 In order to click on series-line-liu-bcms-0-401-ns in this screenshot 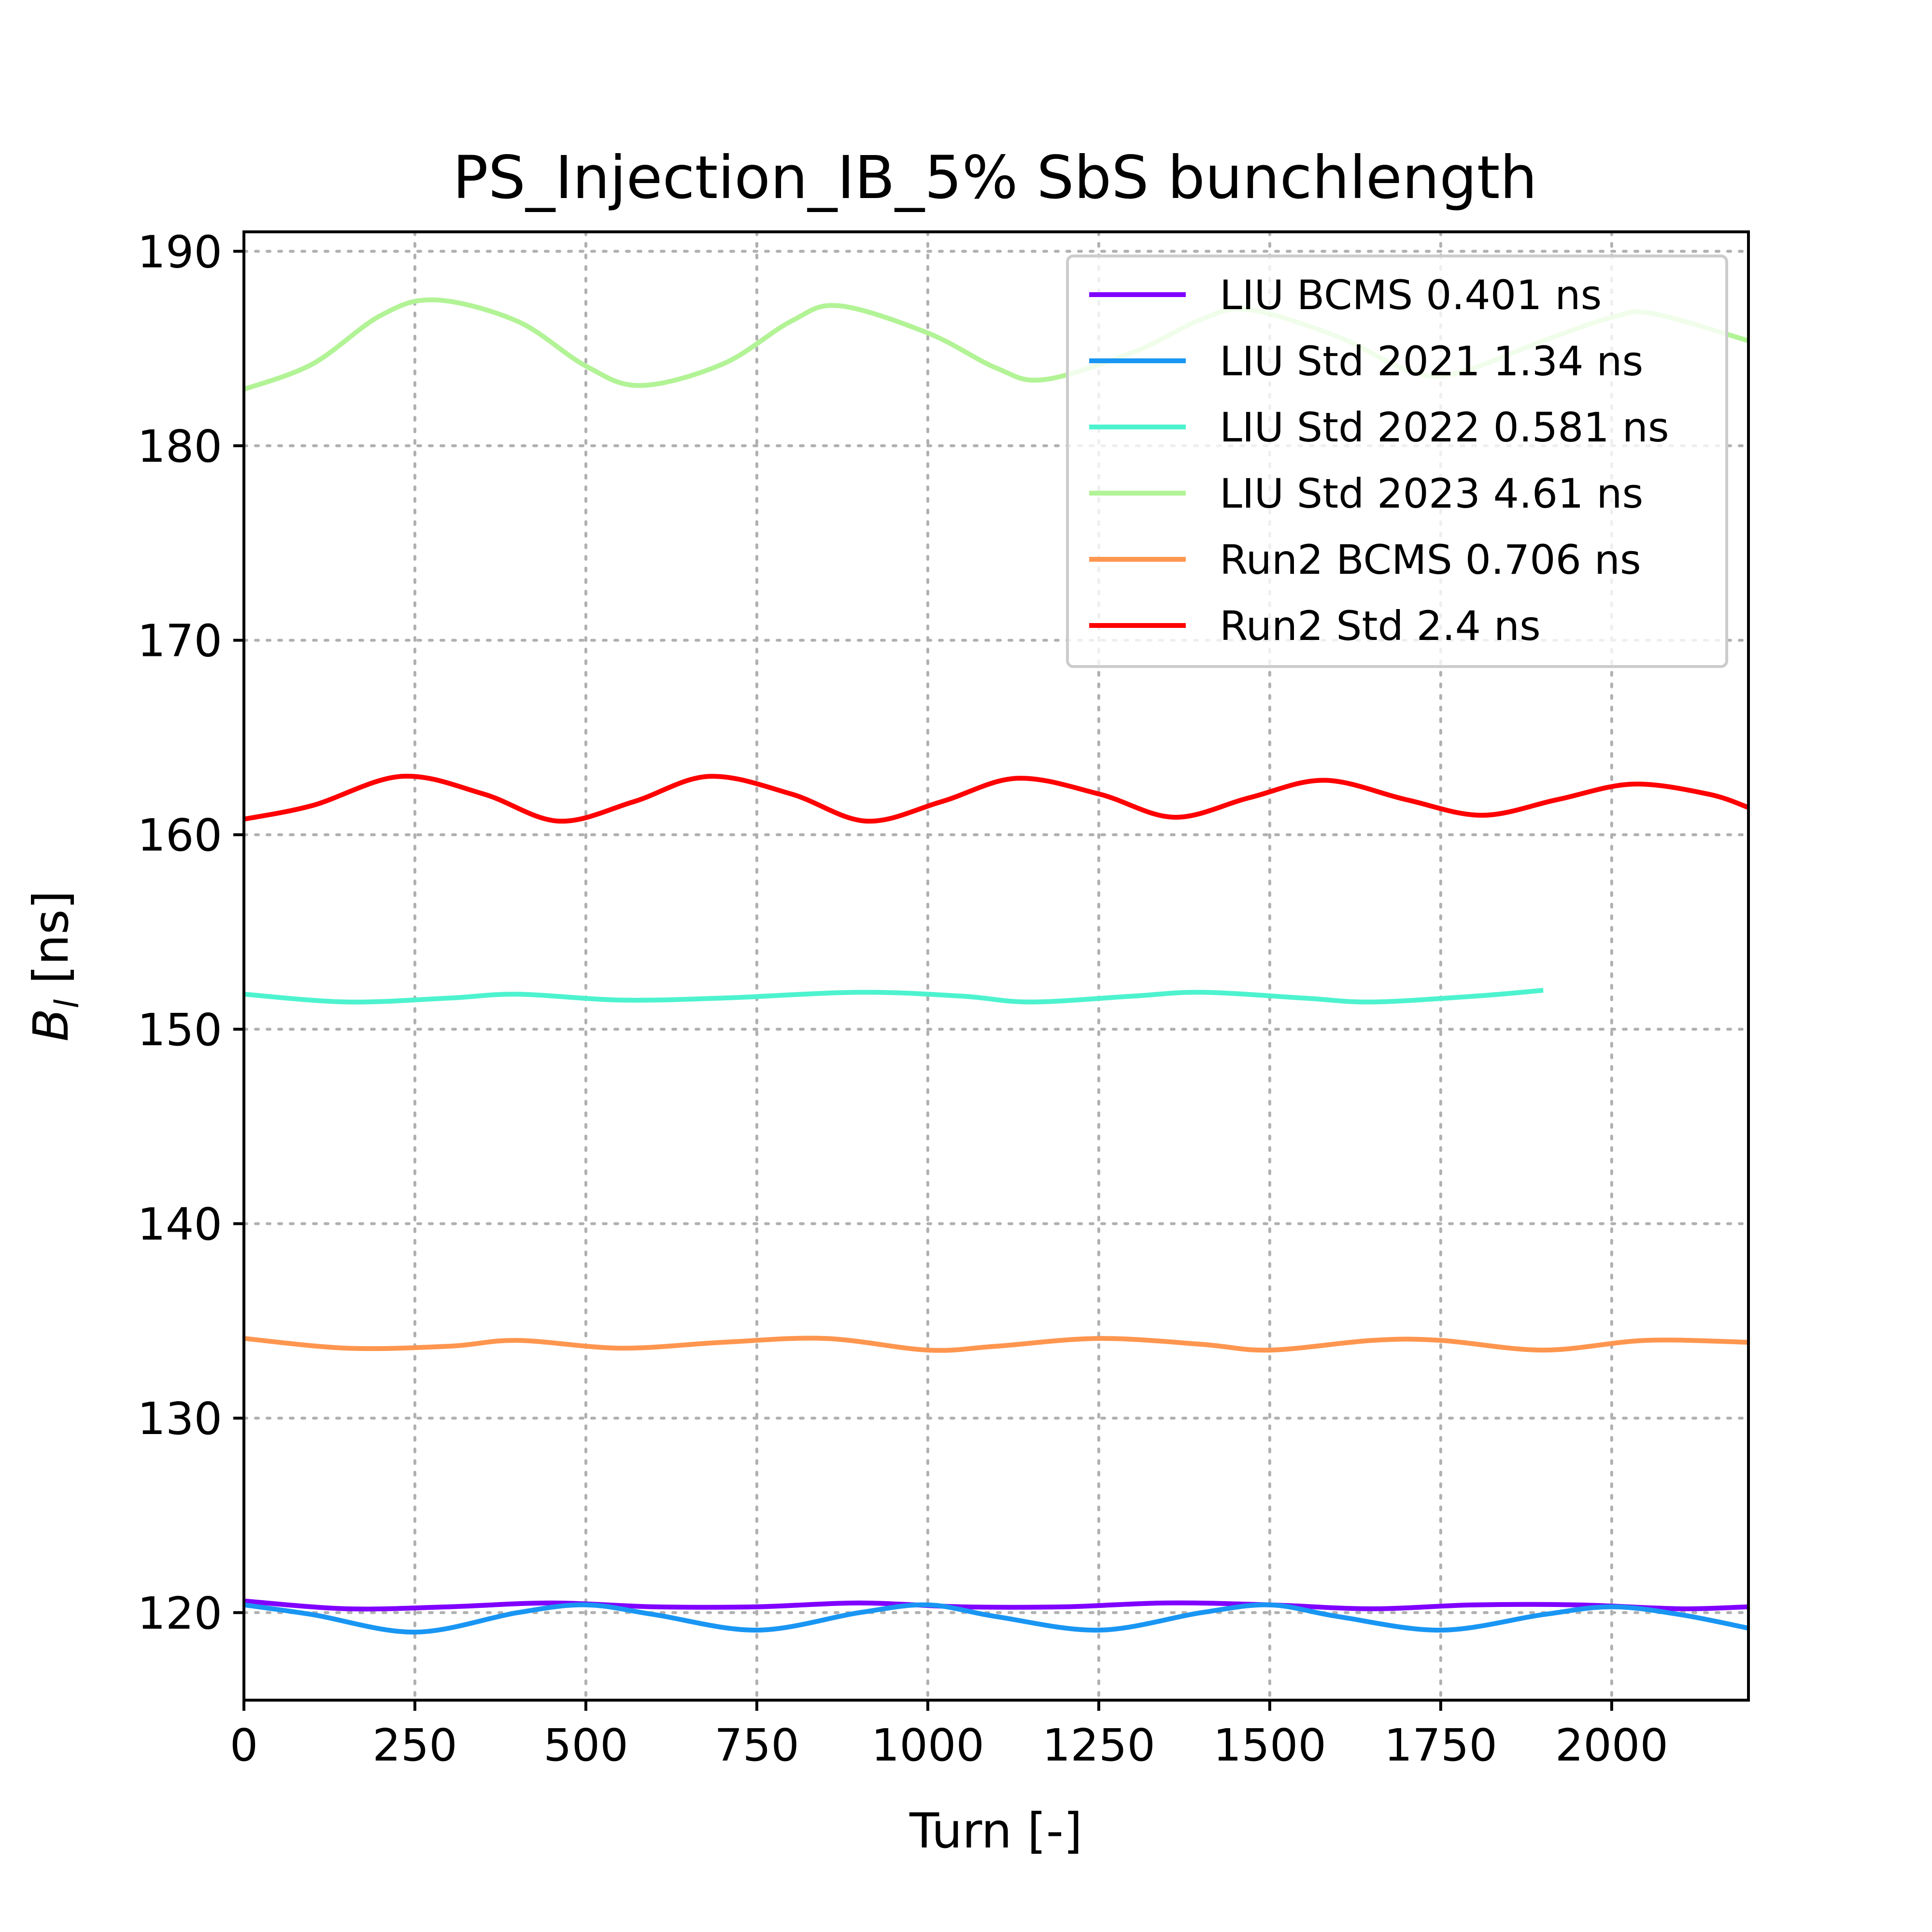, I will do `click(996, 1605)`.